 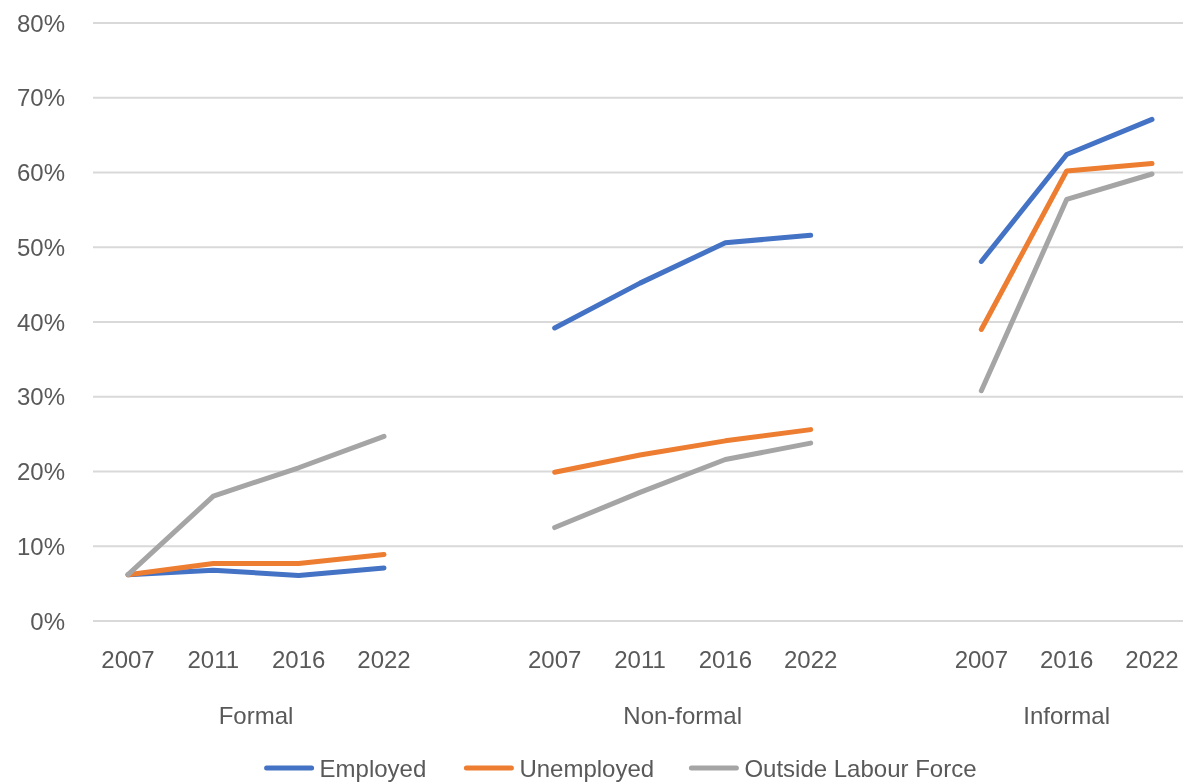 I want to click on text: Non-formal, so click(x=683, y=715).